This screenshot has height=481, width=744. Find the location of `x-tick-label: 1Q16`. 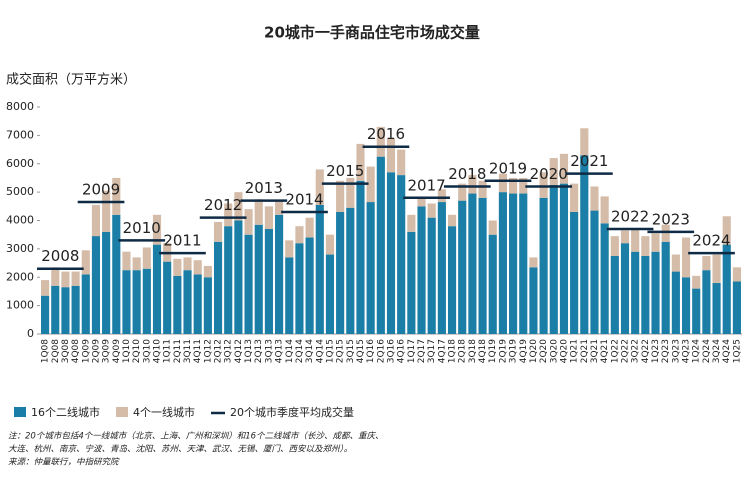

x-tick-label: 1Q16 is located at coordinates (371, 351).